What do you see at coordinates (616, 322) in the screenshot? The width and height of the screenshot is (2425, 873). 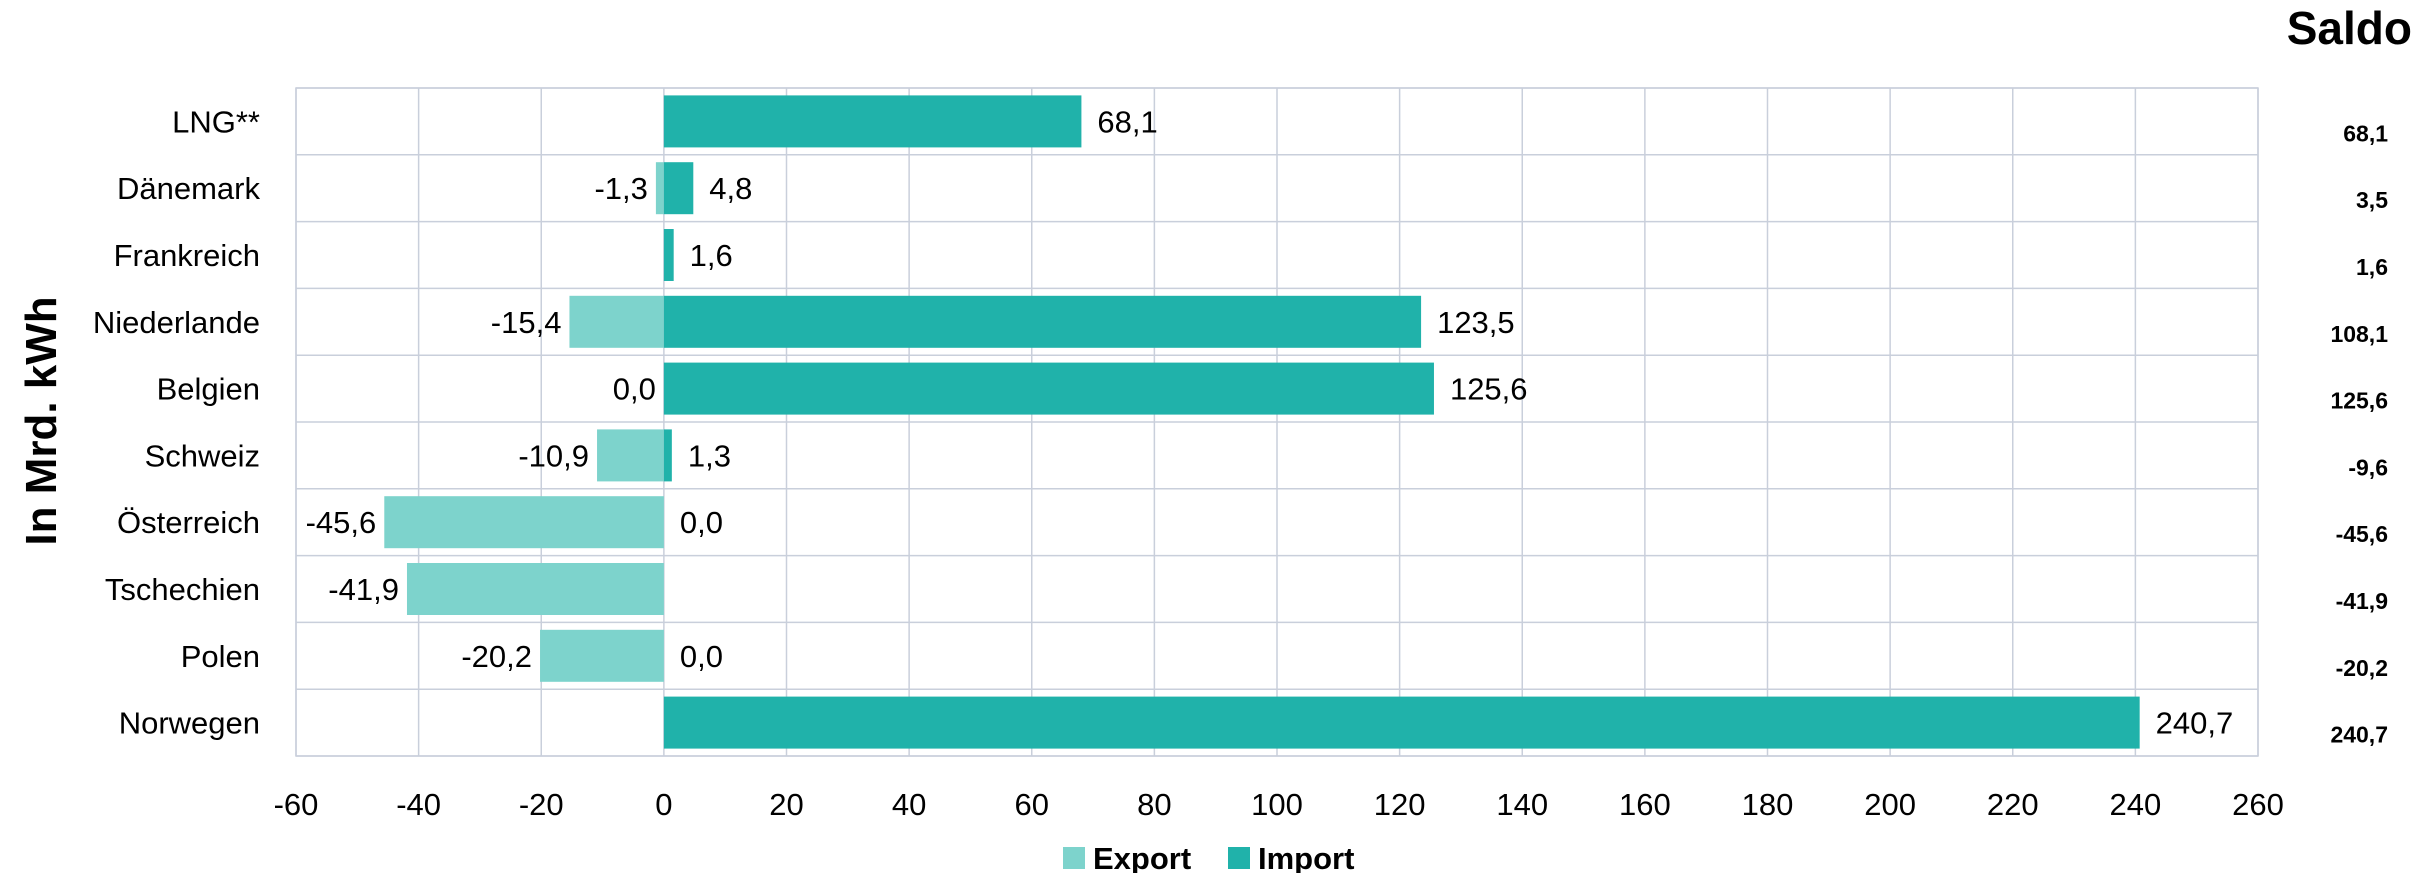 I see `bar-export-niederlande` at bounding box center [616, 322].